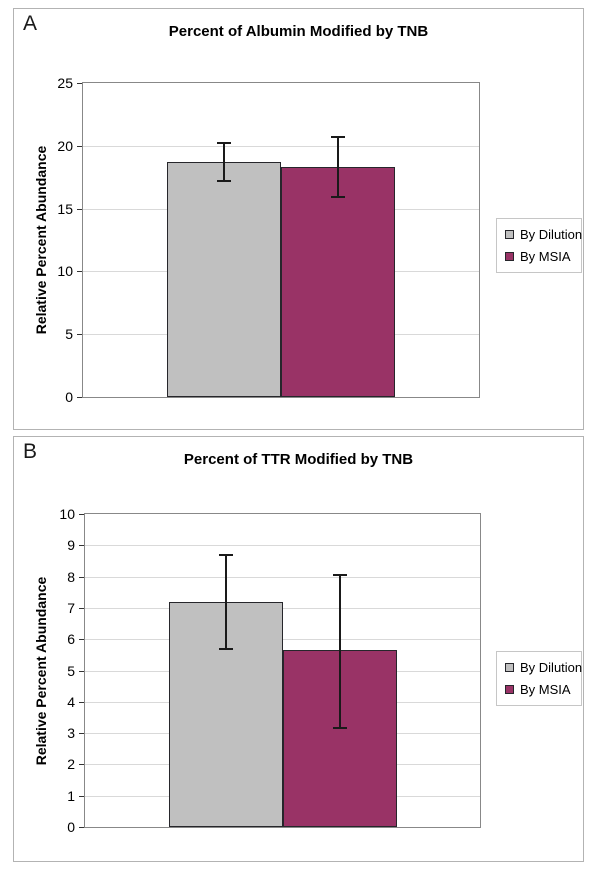 This screenshot has height=875, width=600. I want to click on chart-title-b: Percent of TTR Modified by TNB, so click(298, 459).